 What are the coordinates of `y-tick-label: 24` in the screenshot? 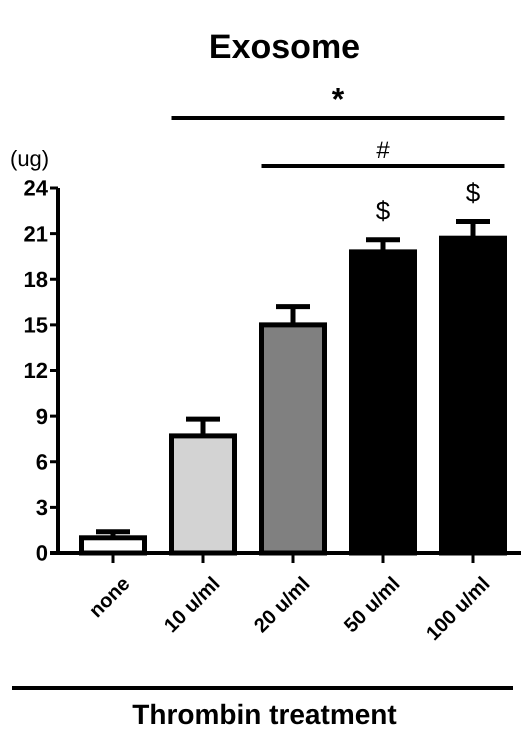 It's located at (36, 188).